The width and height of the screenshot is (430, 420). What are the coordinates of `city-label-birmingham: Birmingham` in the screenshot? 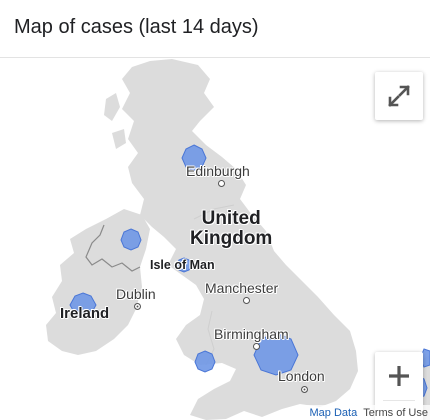 It's located at (251, 334).